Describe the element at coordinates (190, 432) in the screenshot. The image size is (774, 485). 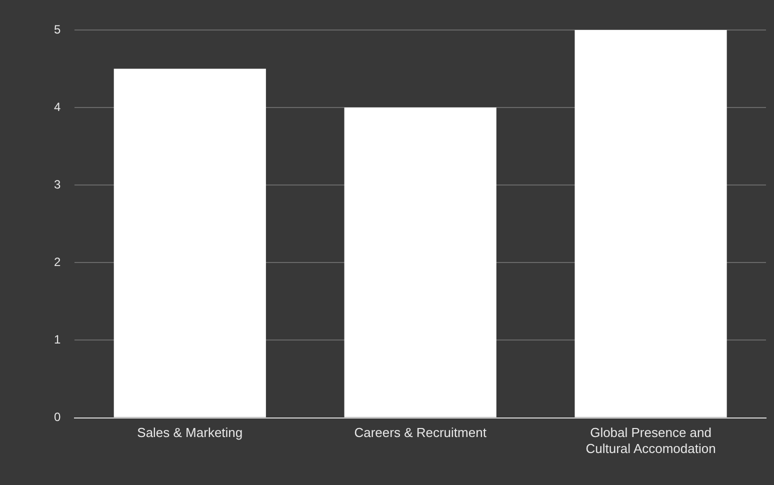
I see `x-tick-label: Sales & Marketing` at that location.